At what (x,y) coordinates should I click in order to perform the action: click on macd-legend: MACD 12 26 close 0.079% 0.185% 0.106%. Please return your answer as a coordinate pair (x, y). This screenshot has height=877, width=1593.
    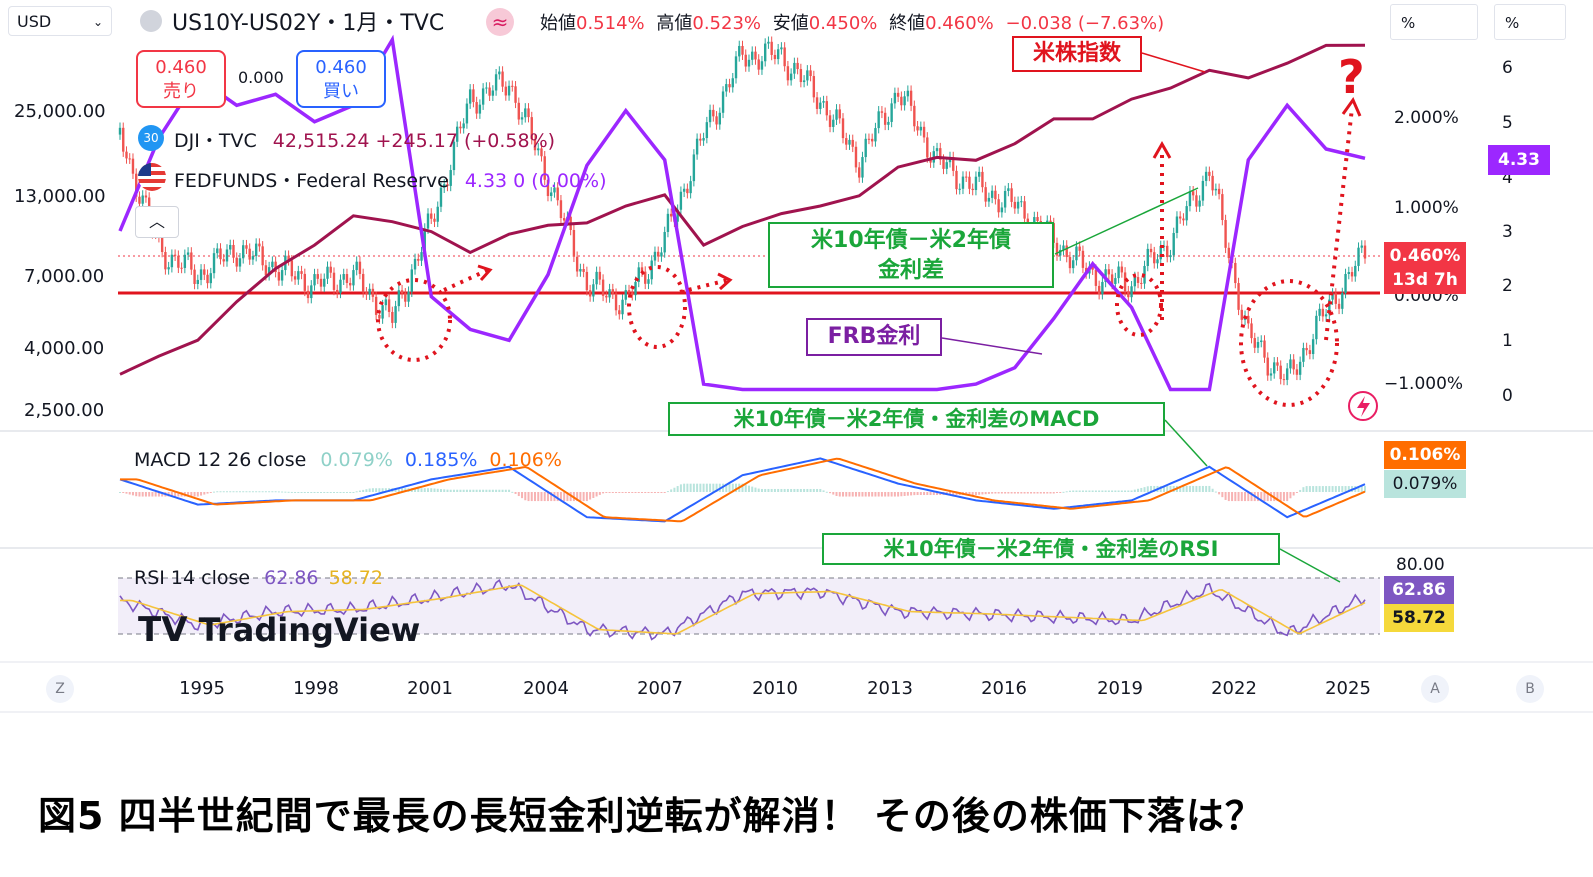
    Looking at the image, I should click on (348, 460).